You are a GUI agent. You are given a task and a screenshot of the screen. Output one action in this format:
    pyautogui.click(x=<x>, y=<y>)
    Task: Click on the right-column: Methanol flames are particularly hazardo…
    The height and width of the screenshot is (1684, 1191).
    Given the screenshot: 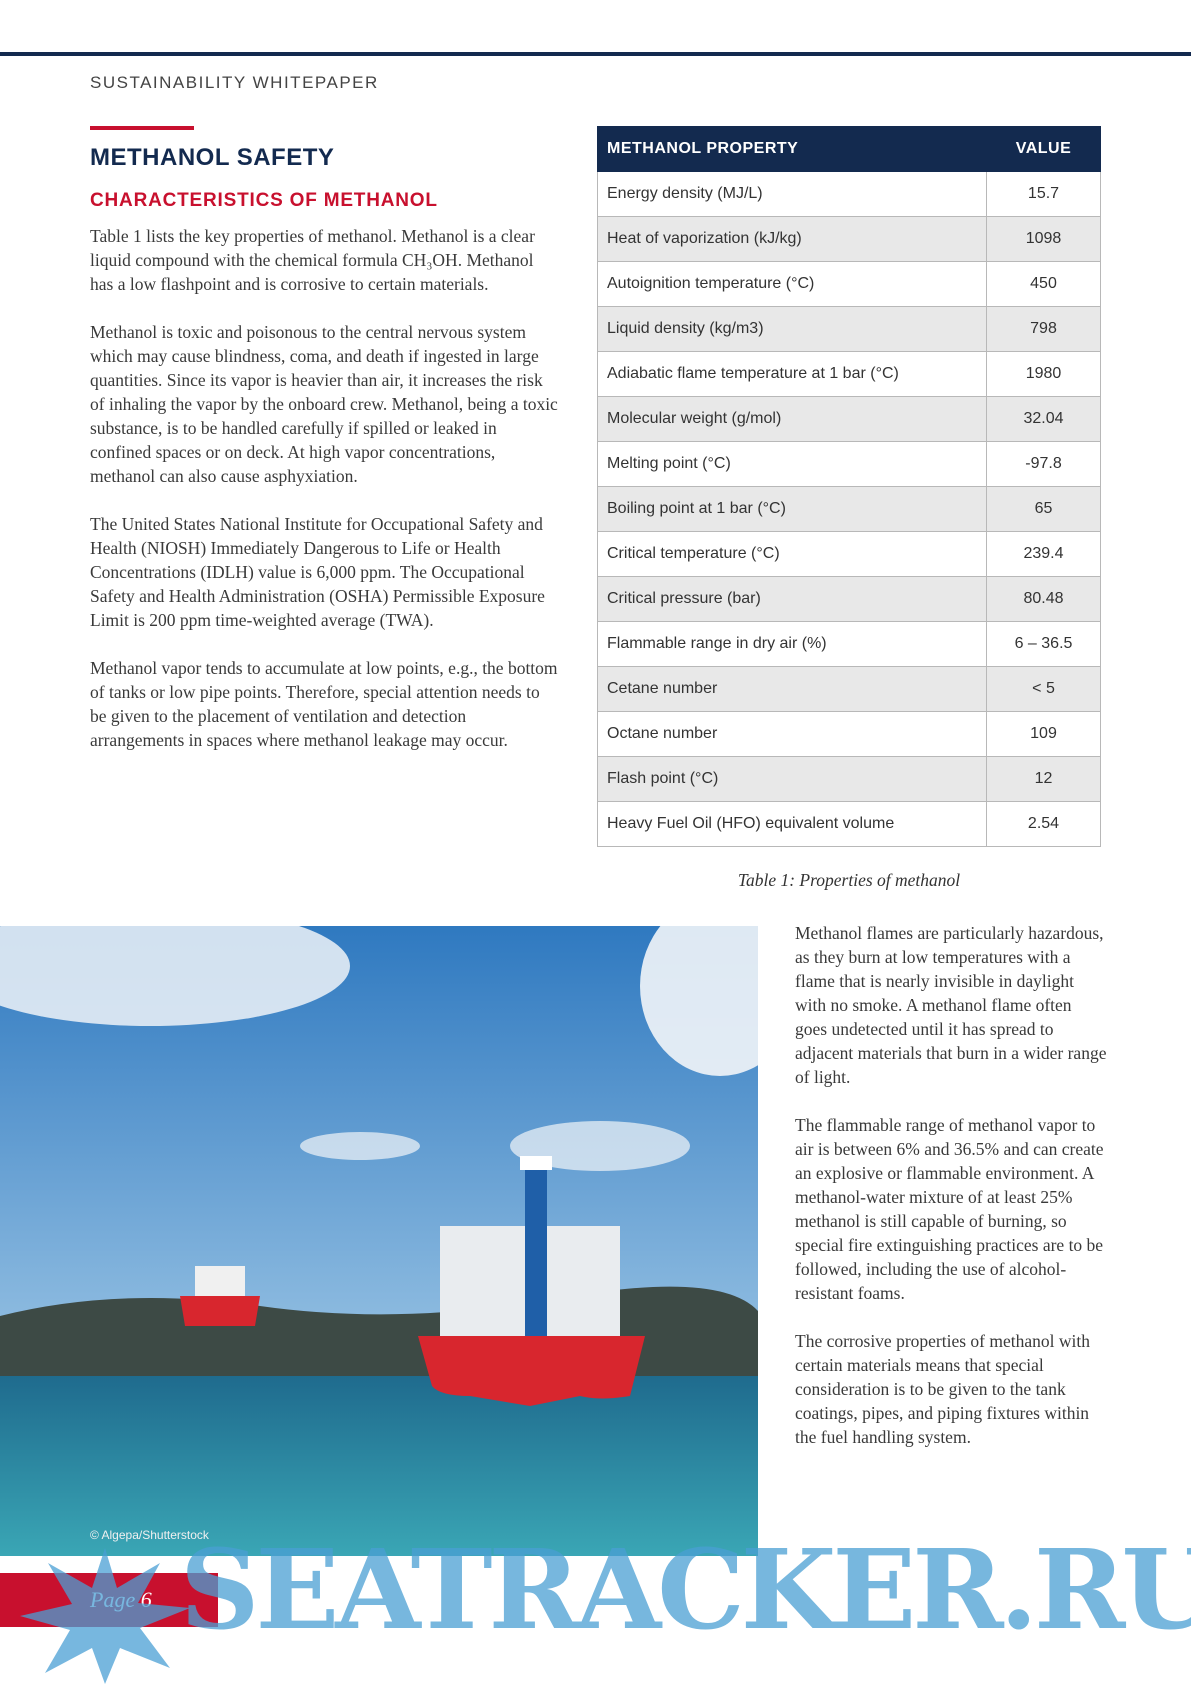 What is the action you would take?
    pyautogui.click(x=951, y=1197)
    